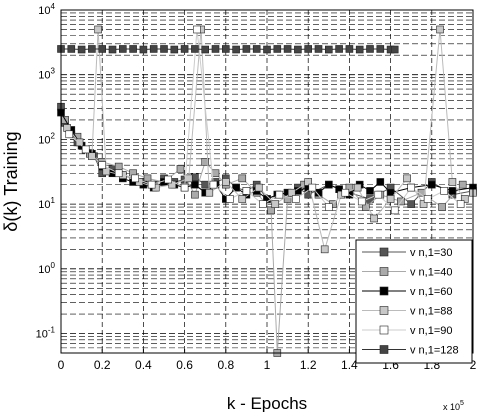  I want to click on x-axis-label: k - Epochs, so click(267, 403).